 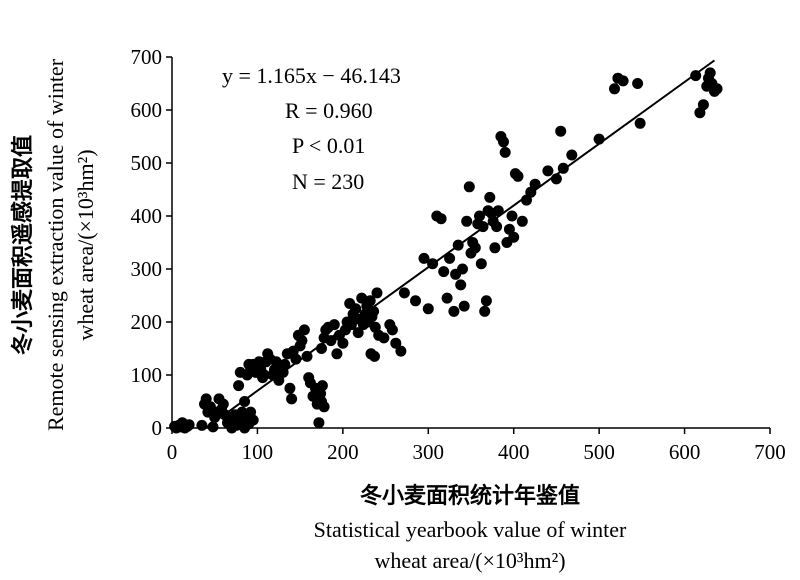 I want to click on annotation-equation: y = 1.165x − 46.143, so click(x=311, y=75).